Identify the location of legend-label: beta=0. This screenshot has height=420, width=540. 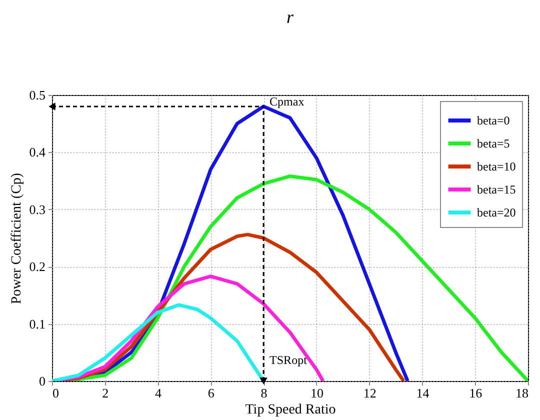
(493, 121).